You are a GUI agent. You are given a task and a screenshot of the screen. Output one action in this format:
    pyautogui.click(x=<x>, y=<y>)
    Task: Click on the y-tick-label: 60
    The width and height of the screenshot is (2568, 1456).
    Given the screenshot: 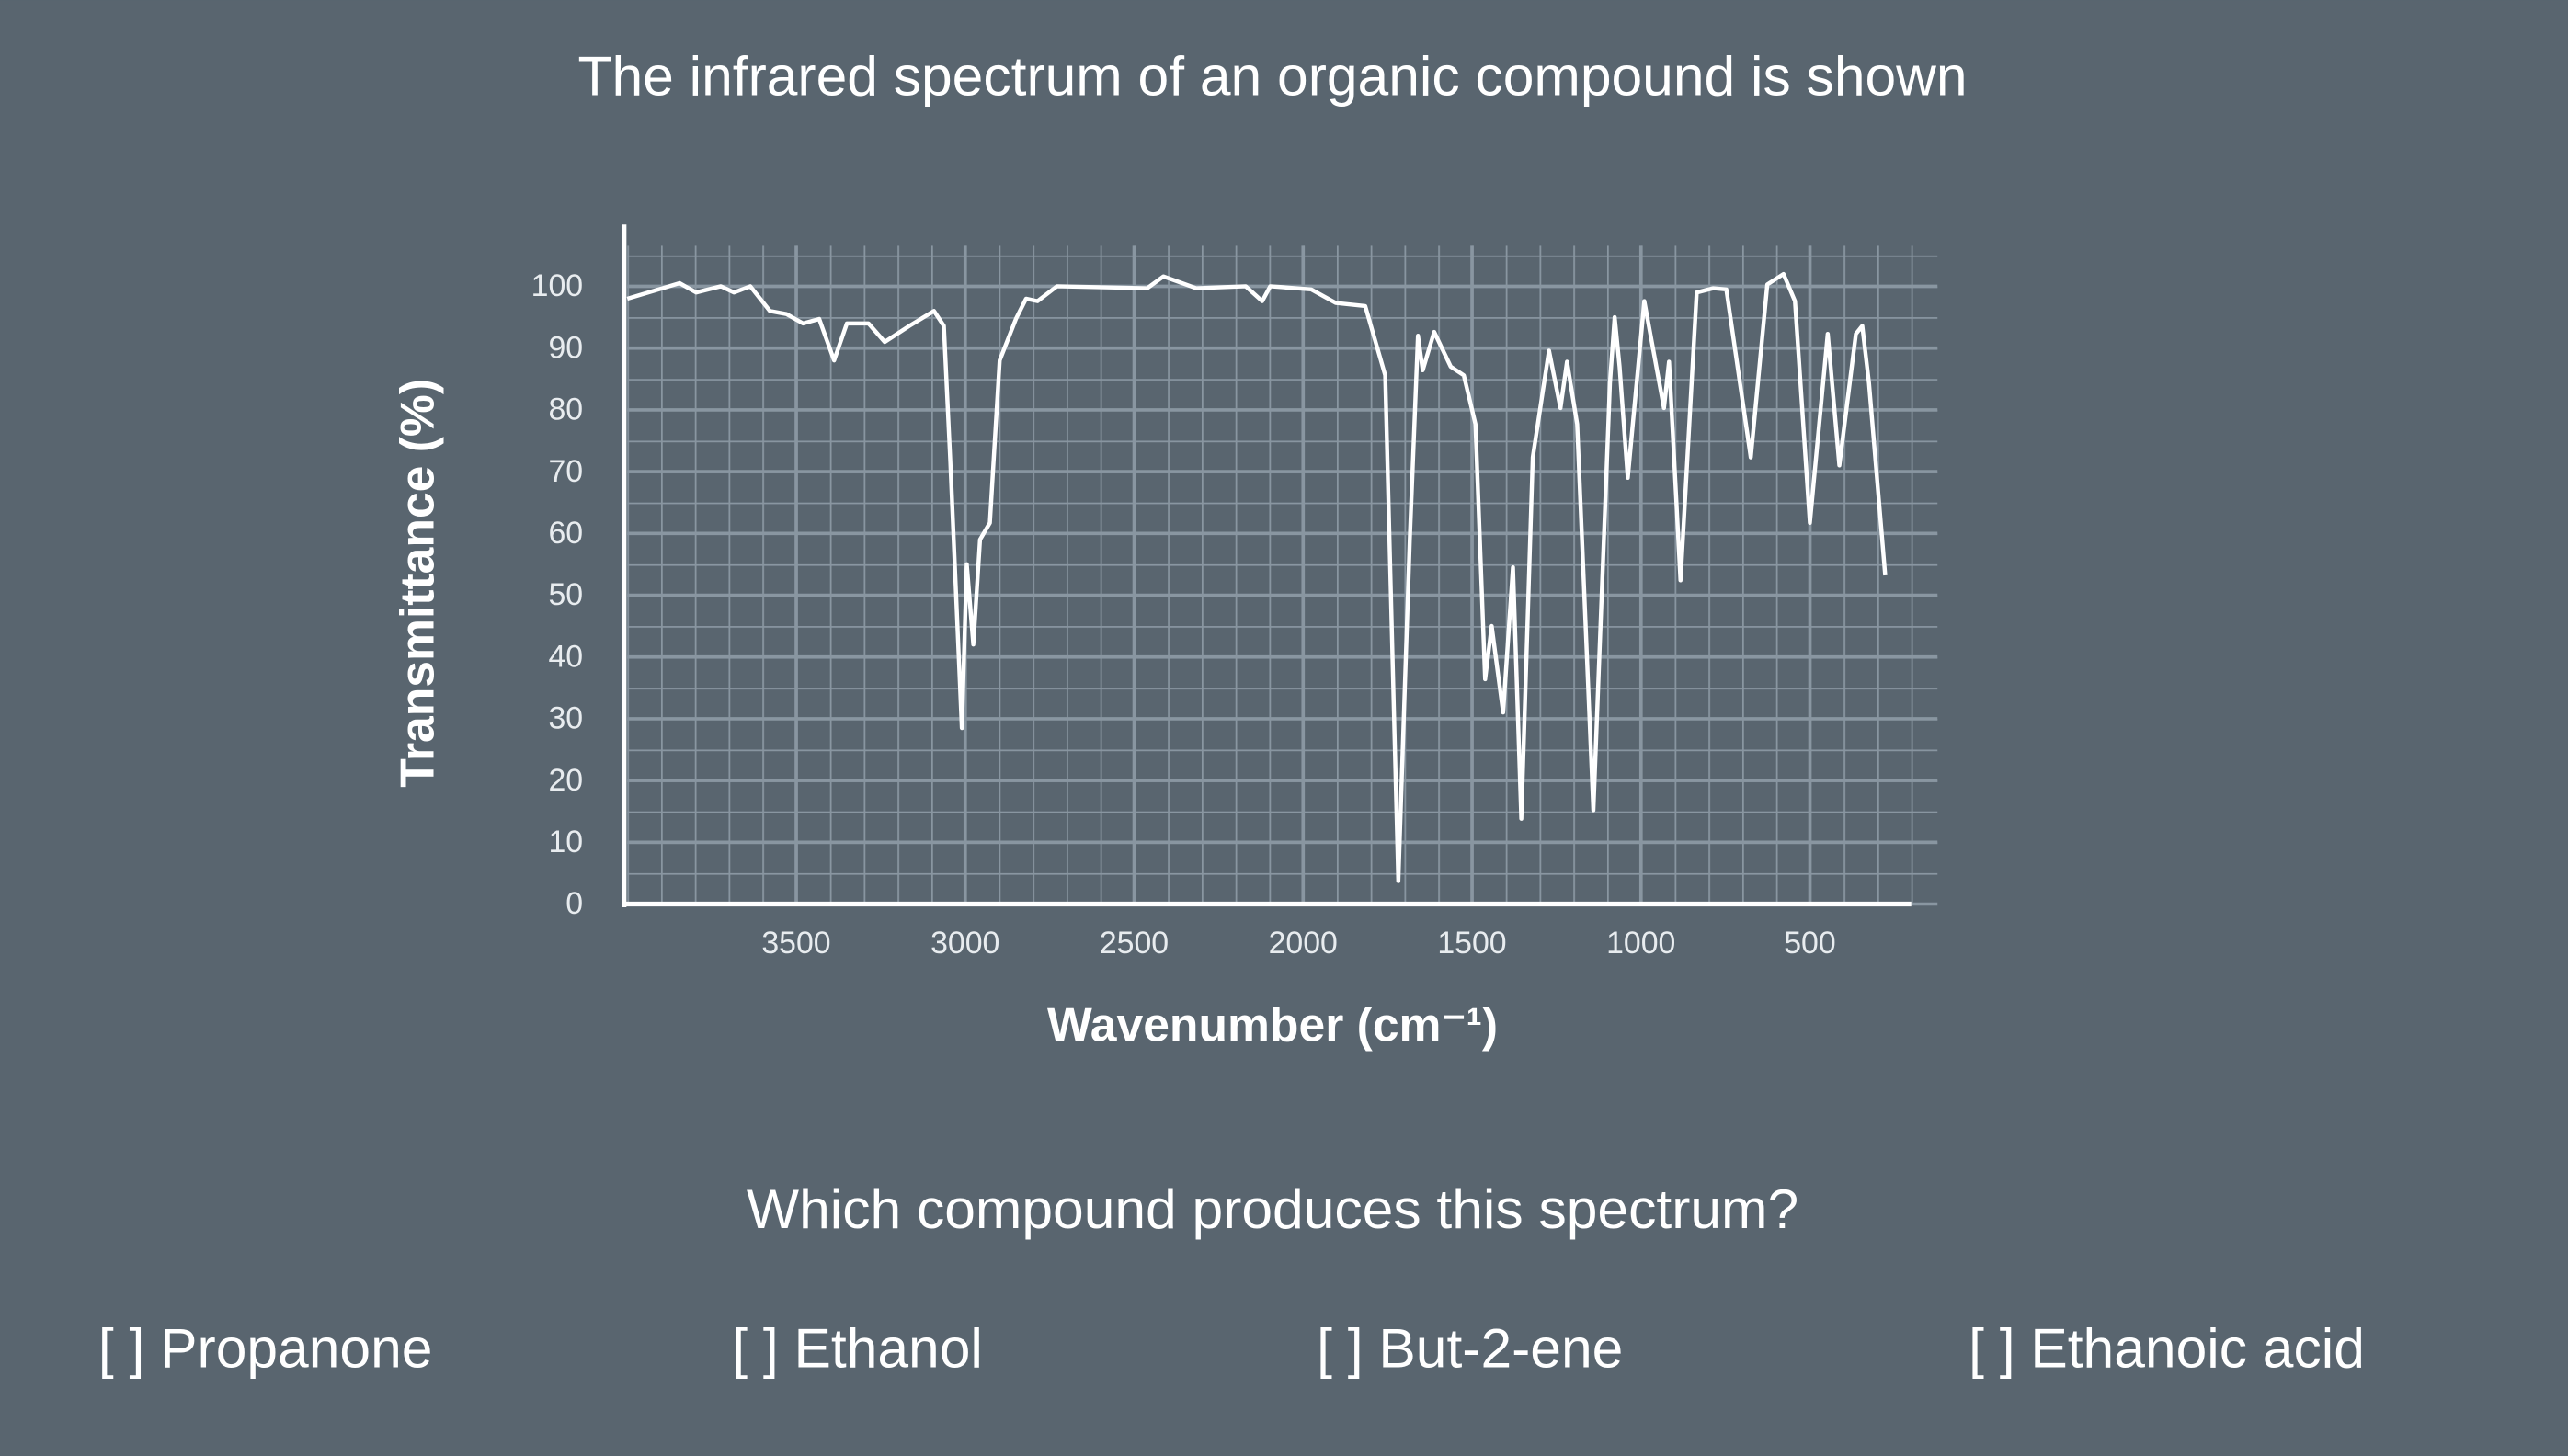 What is the action you would take?
    pyautogui.click(x=565, y=533)
    